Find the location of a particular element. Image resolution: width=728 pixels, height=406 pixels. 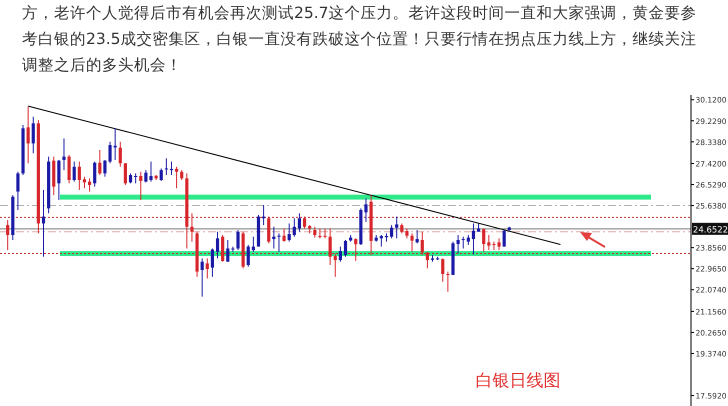

ref-line-label: 24.6522 is located at coordinates (710, 230).